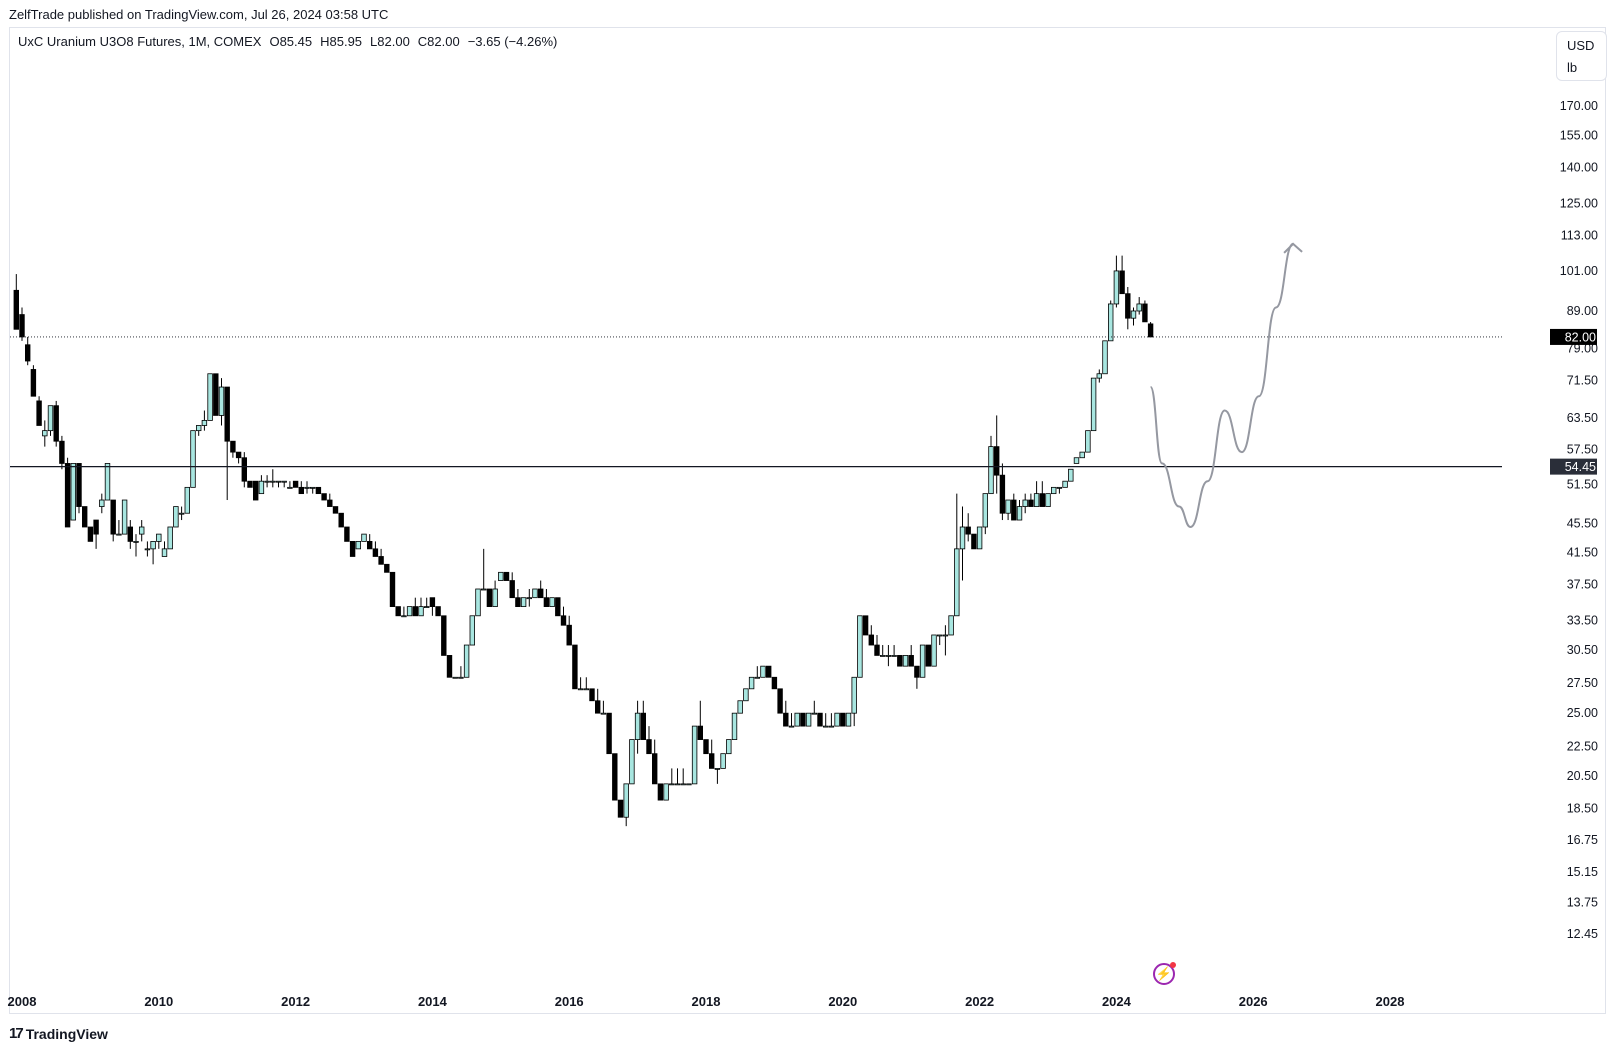  Describe the element at coordinates (1390, 1001) in the screenshot. I see `x-tick-label: 2028` at that location.